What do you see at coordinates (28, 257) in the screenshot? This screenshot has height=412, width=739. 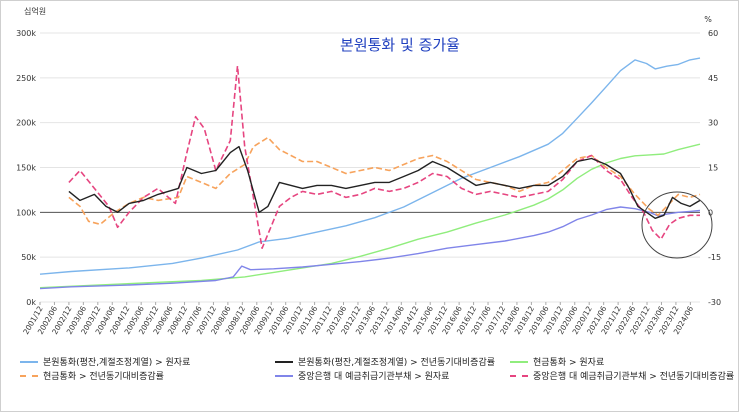 I see `left-tick-label: 50k` at bounding box center [28, 257].